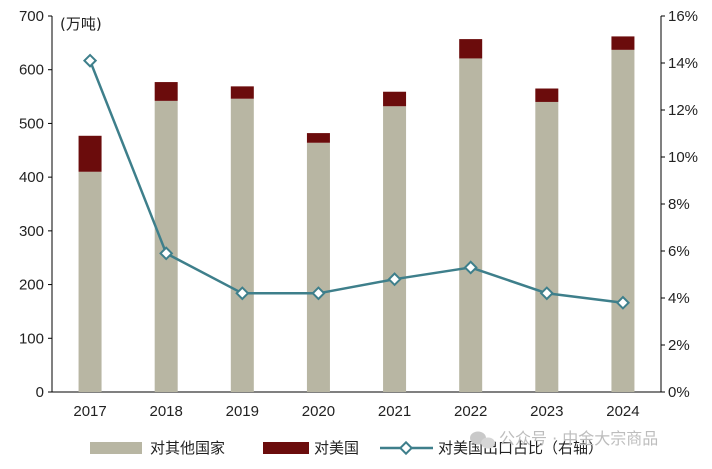  Describe the element at coordinates (89, 411) in the screenshot. I see `x-tick-label: 2017` at that location.